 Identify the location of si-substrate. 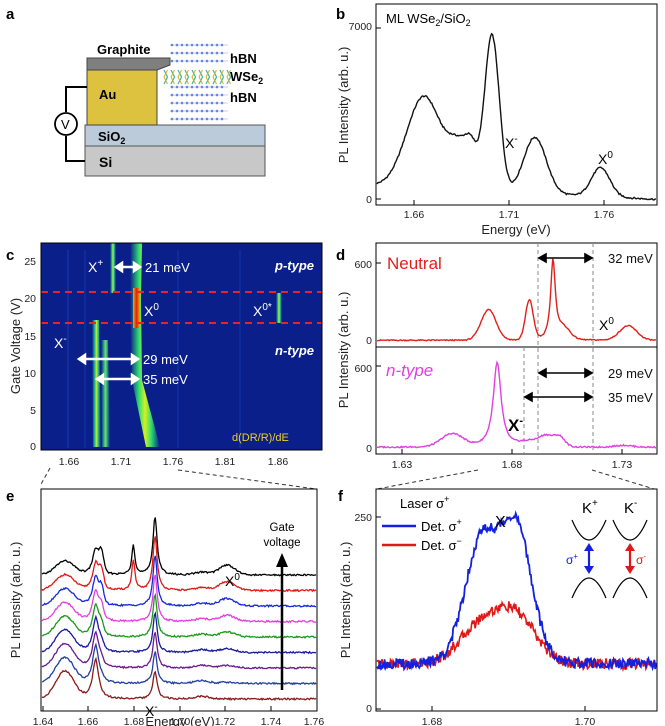
(175, 161).